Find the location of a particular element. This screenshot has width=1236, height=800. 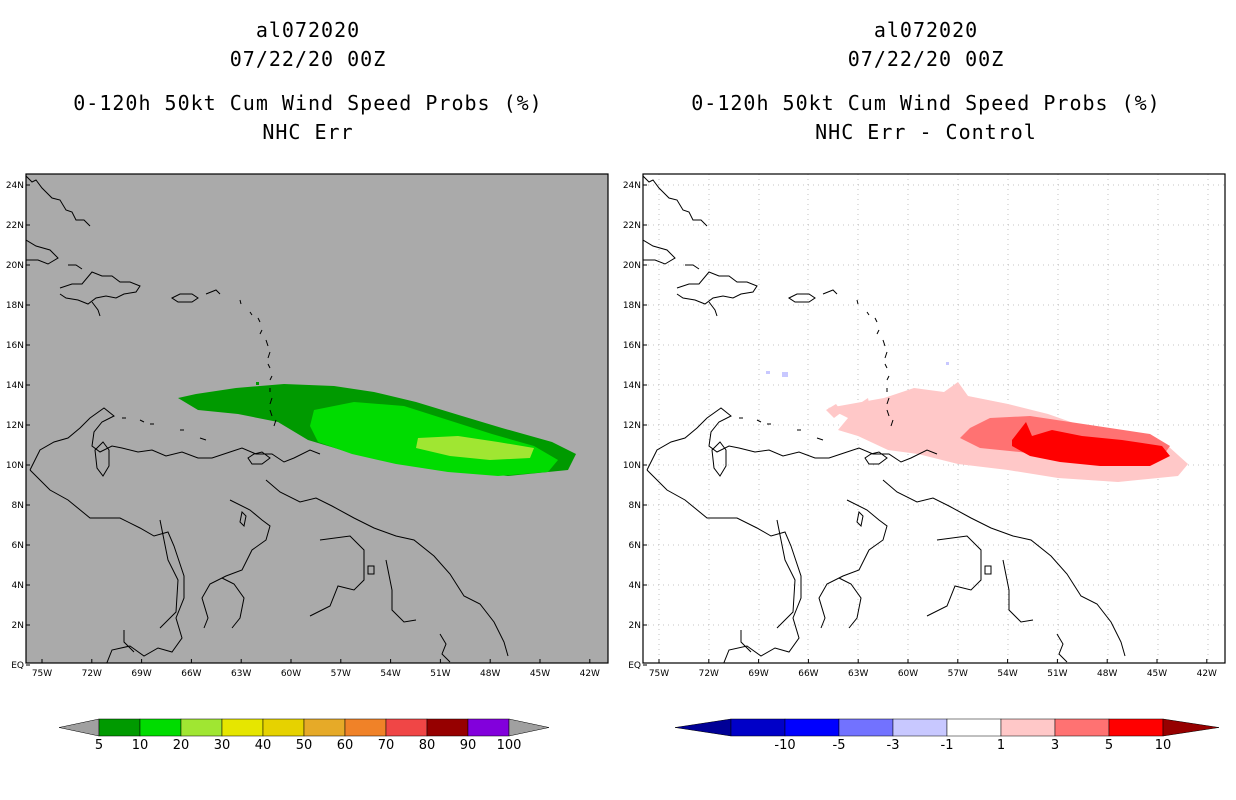

left-colorbar-label: 50 is located at coordinates (304, 745).